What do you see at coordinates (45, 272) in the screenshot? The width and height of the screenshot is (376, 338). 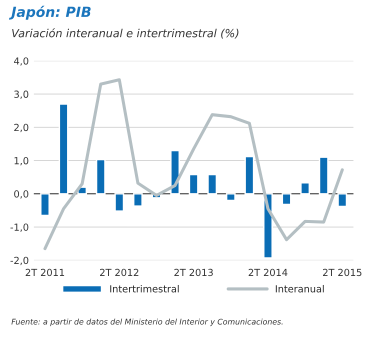 I see `x-tick-label: 2T 2011` at bounding box center [45, 272].